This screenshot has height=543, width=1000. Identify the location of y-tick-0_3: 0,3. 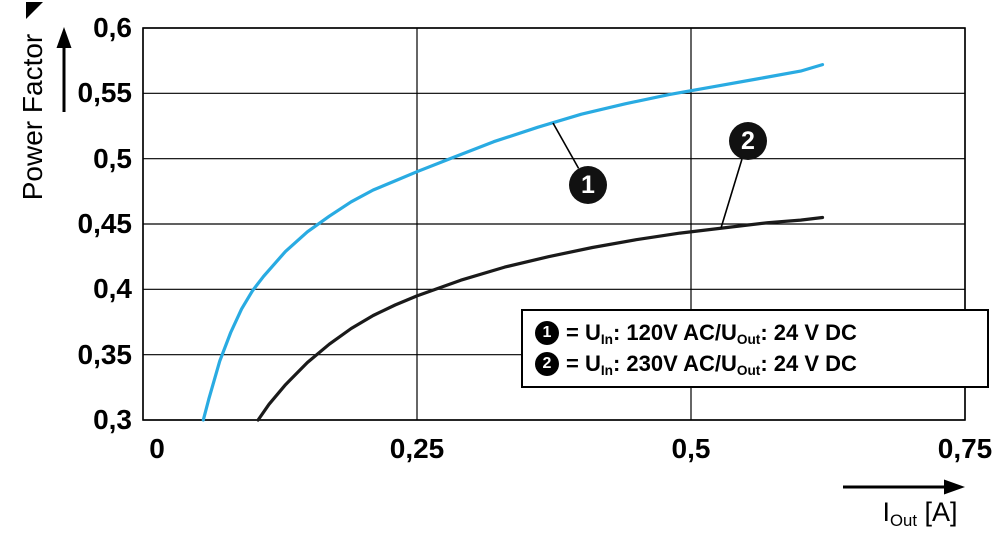
(112, 419).